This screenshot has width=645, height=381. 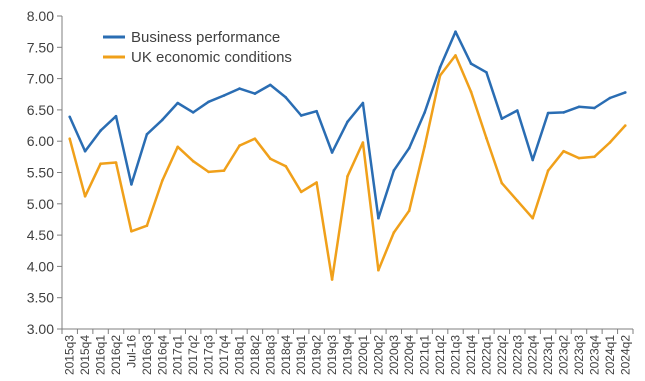 I want to click on y-tick-label: 5.50, so click(x=40, y=173).